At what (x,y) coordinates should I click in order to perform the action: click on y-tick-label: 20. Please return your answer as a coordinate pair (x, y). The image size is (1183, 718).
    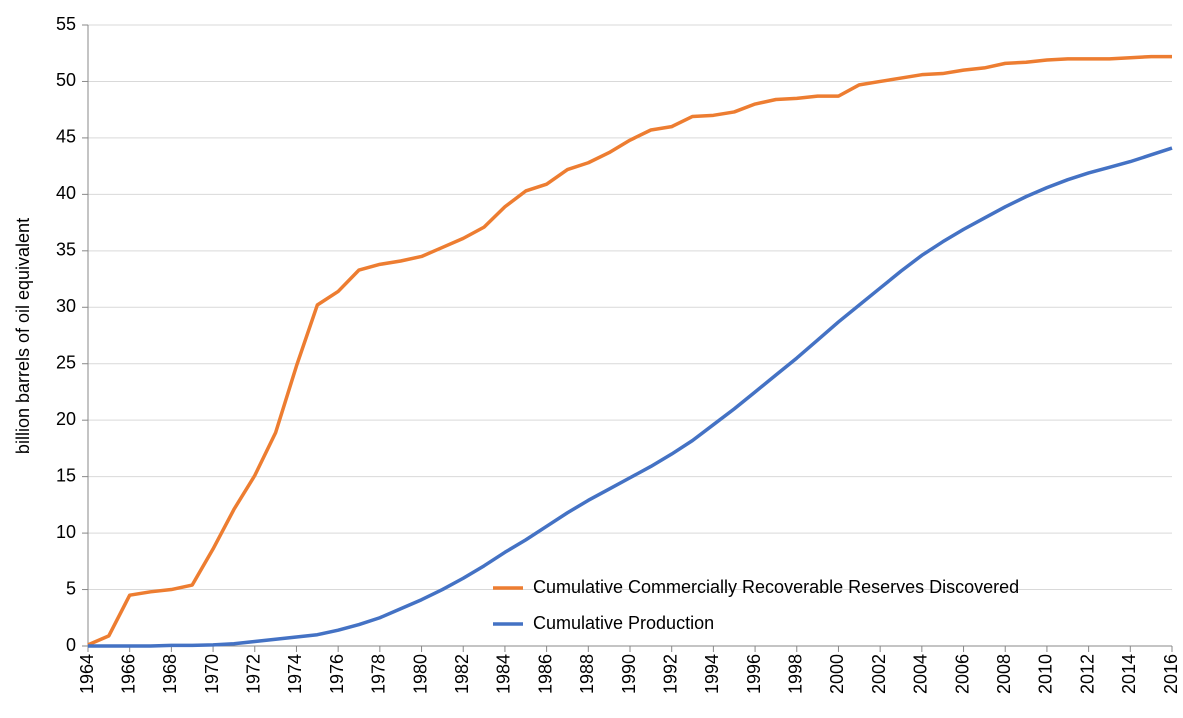
    Looking at the image, I should click on (66, 419).